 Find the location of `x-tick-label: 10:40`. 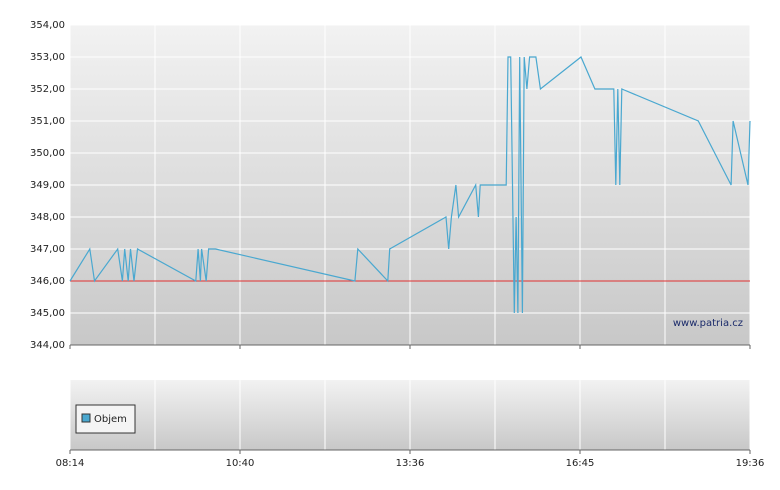

x-tick-label: 10:40 is located at coordinates (240, 463).